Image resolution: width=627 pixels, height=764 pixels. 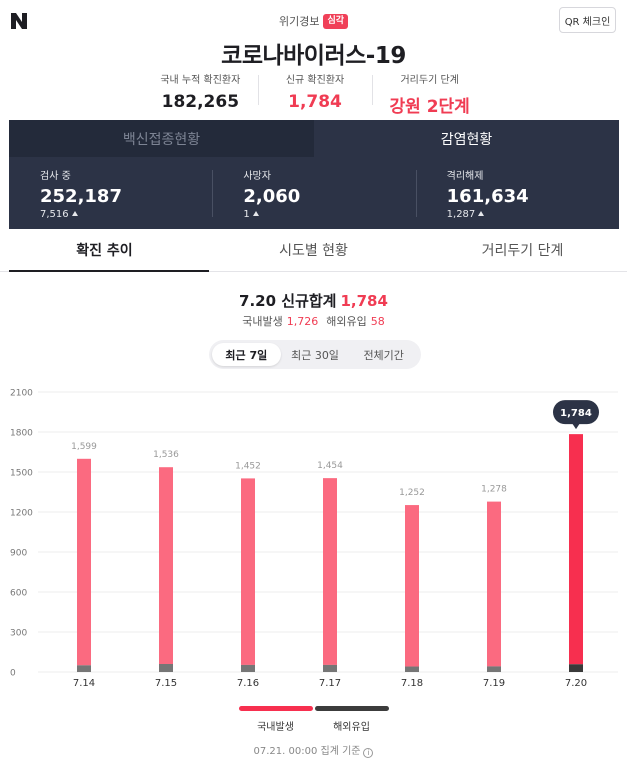 I want to click on legend-label: 해외유입, so click(x=351, y=727).